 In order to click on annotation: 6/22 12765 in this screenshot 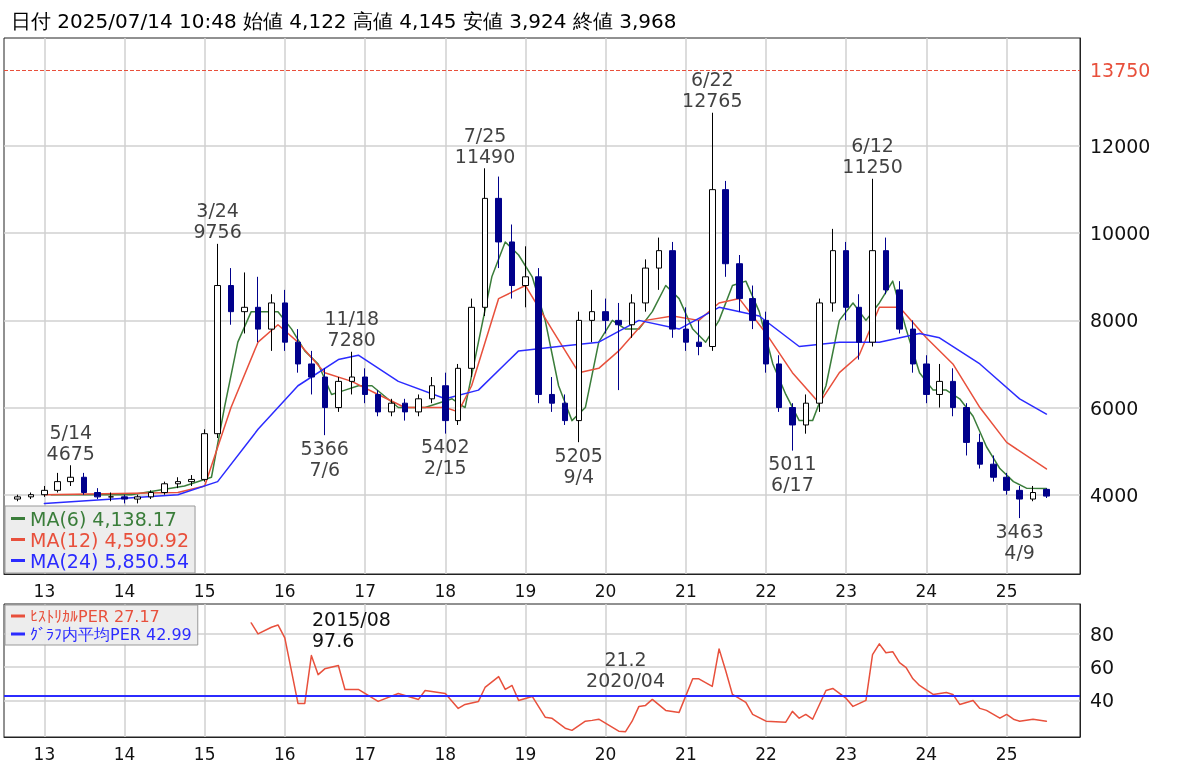, I will do `click(712, 90)`.